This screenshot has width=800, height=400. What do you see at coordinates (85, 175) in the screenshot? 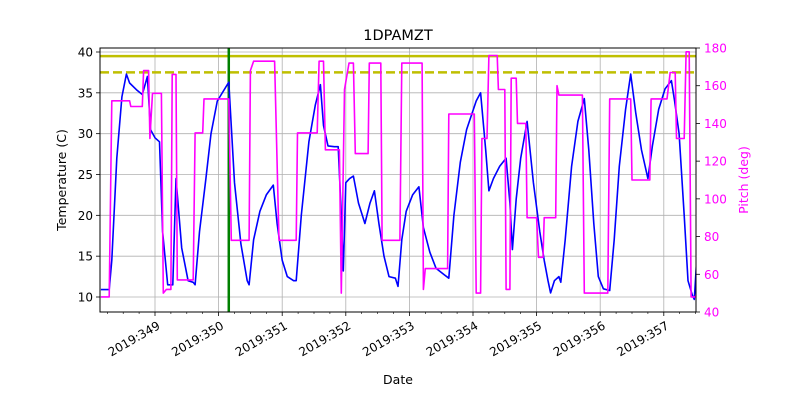
I see `y-tick-label: 25` at bounding box center [85, 175].